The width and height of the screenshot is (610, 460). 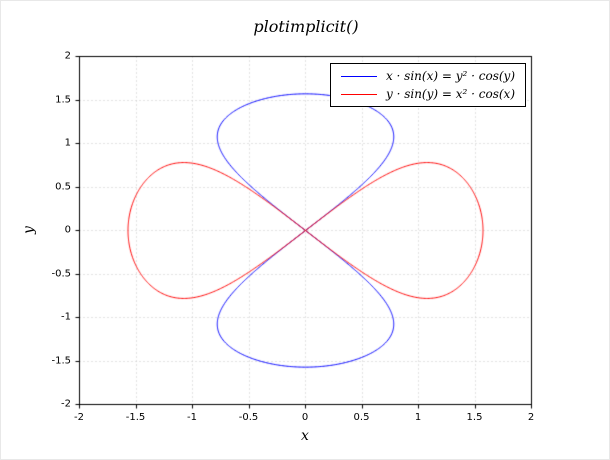 I want to click on x-tick-label: -1, so click(x=192, y=417).